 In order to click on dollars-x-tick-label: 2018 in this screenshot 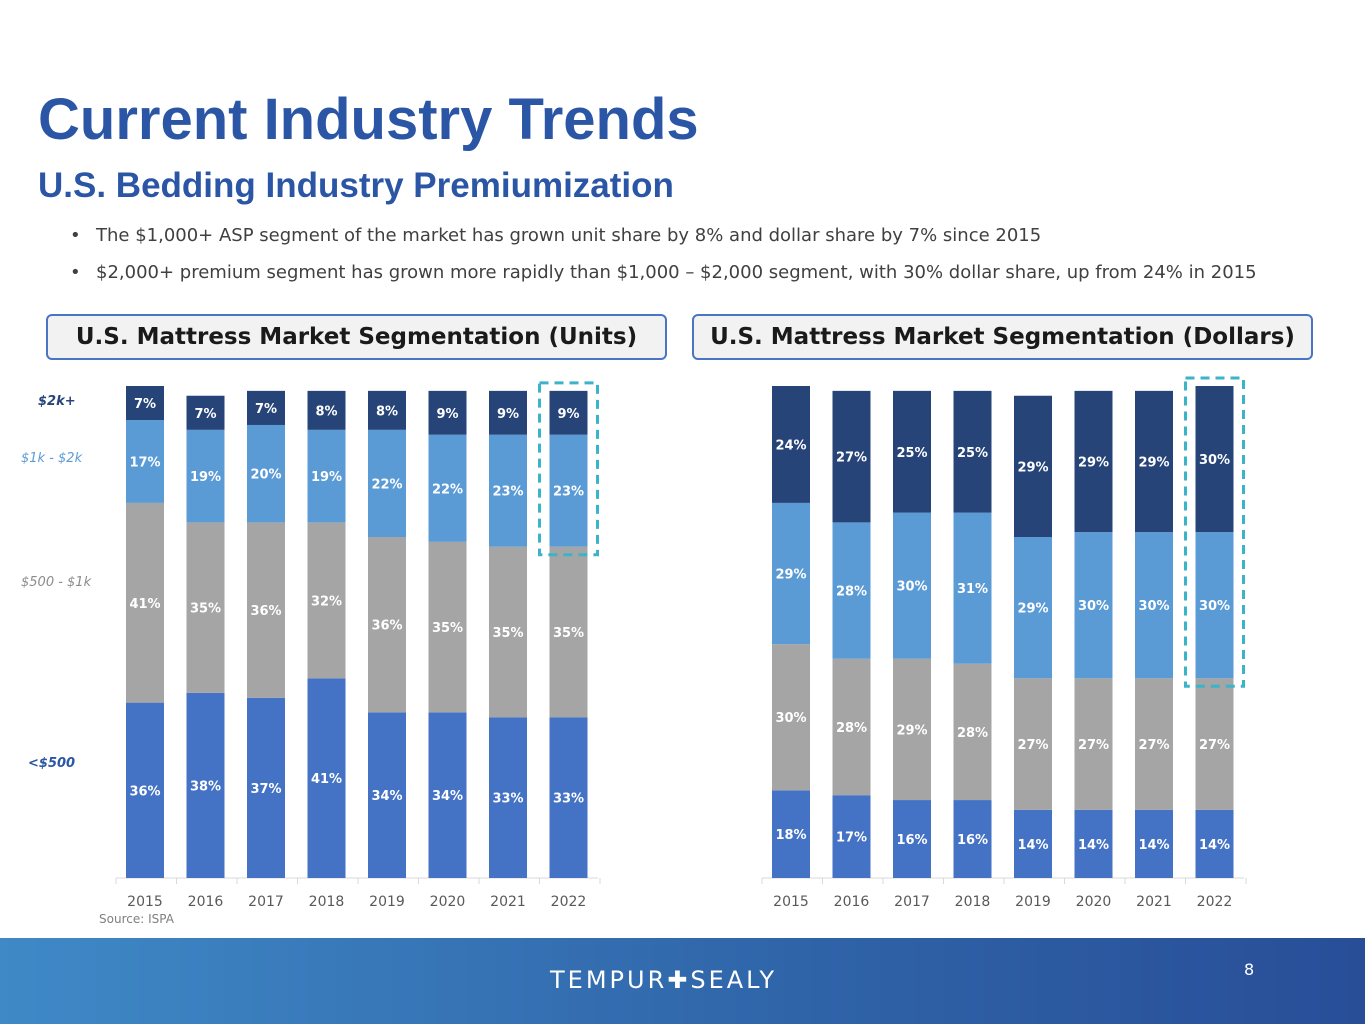, I will do `click(973, 902)`.